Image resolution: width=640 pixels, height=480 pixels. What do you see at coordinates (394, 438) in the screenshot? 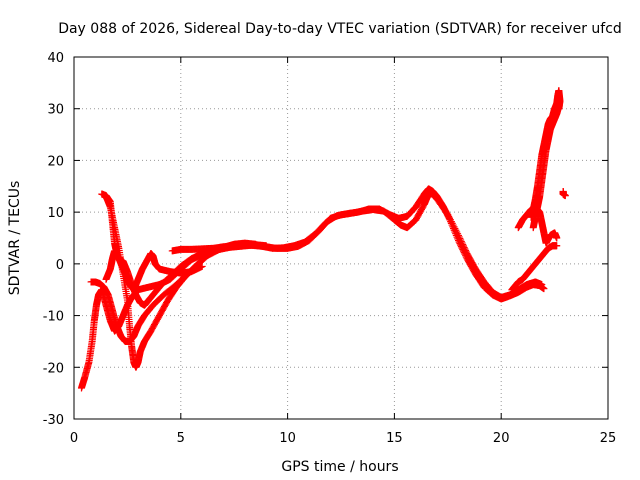
I see `x-tick-label: 15` at bounding box center [394, 438].